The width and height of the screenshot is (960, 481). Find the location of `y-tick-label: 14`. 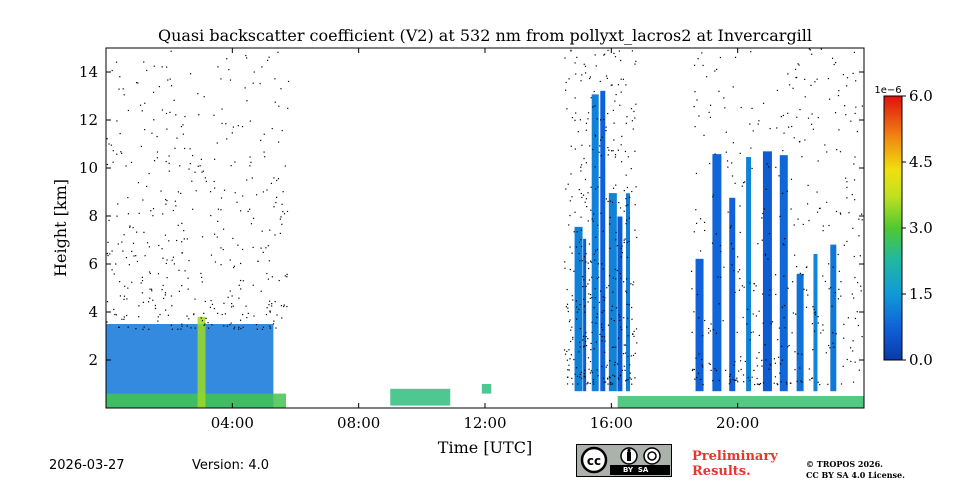

y-tick-label: 14 is located at coordinates (88, 72).